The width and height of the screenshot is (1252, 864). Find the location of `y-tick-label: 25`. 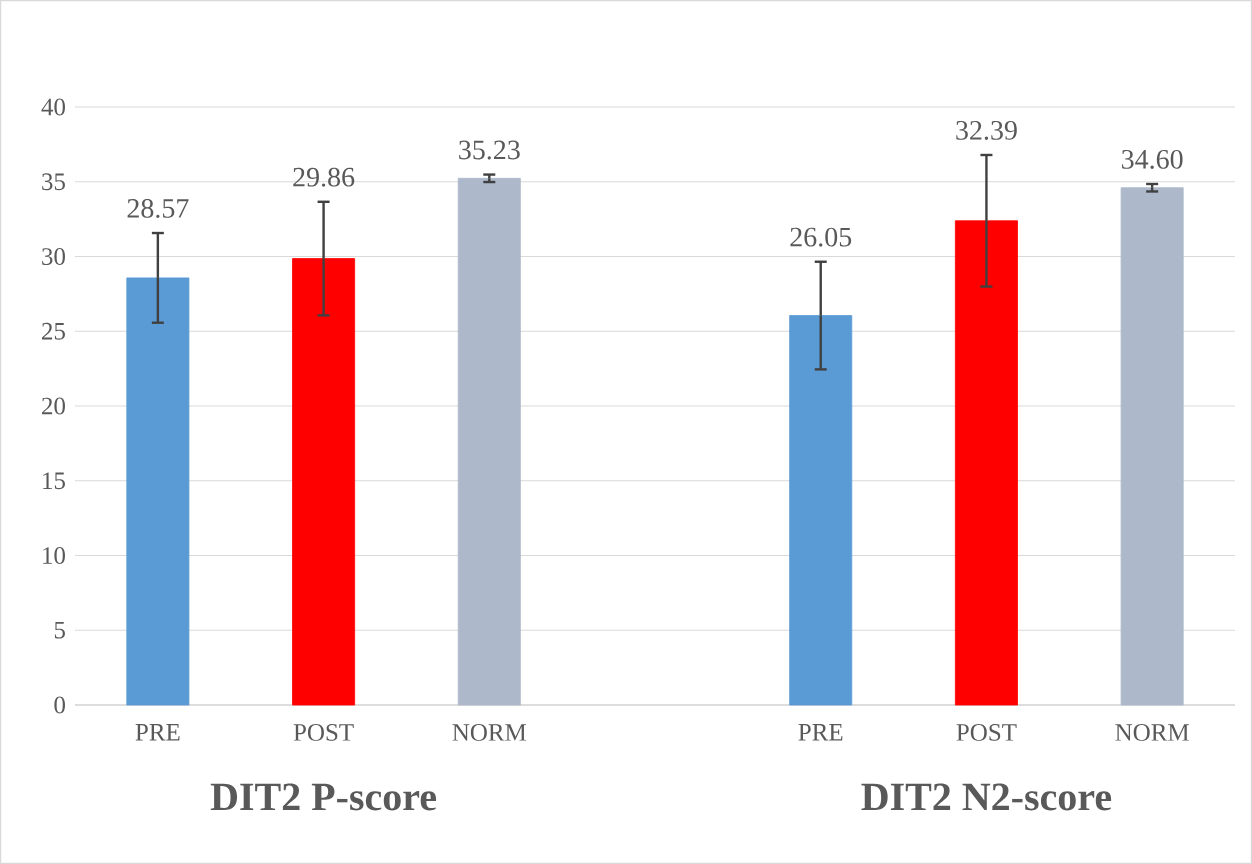

y-tick-label: 25 is located at coordinates (53, 331).